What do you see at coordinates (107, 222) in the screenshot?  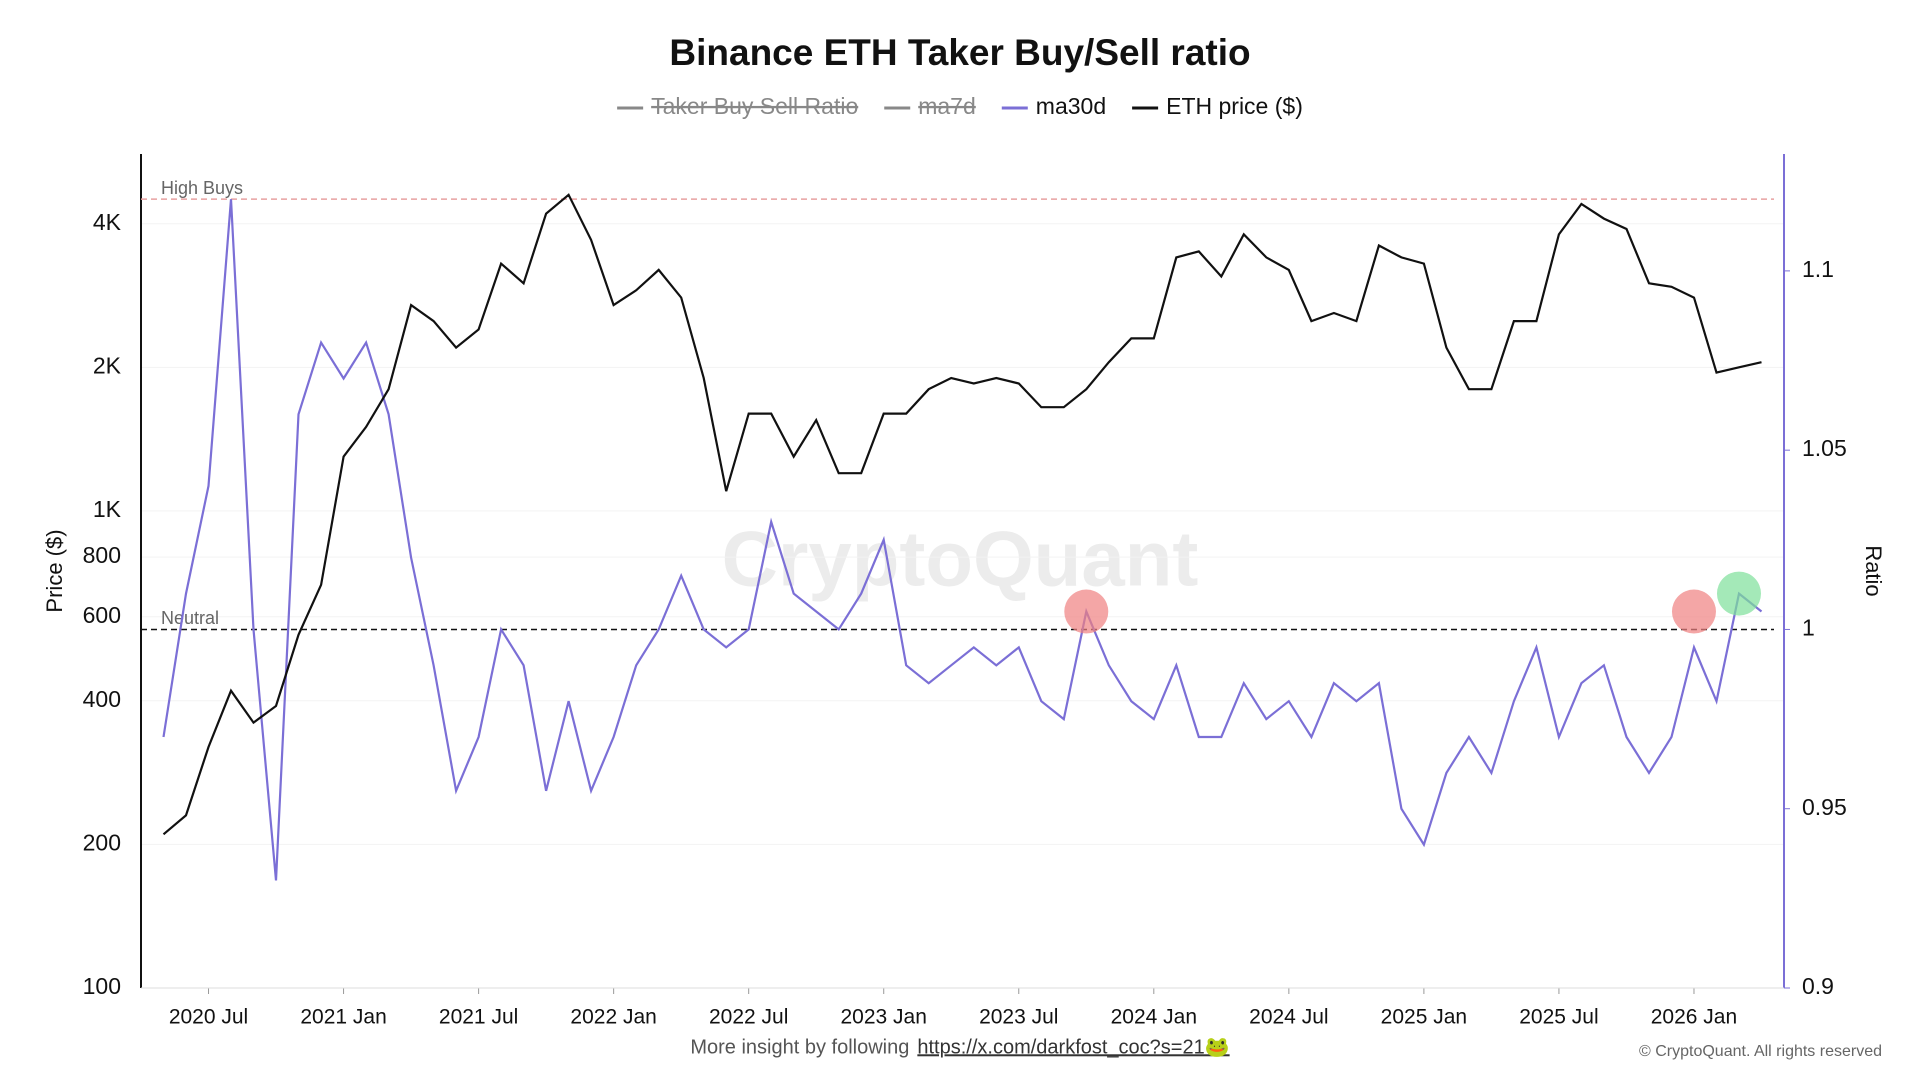 I see `y-tick-label: 4K` at bounding box center [107, 222].